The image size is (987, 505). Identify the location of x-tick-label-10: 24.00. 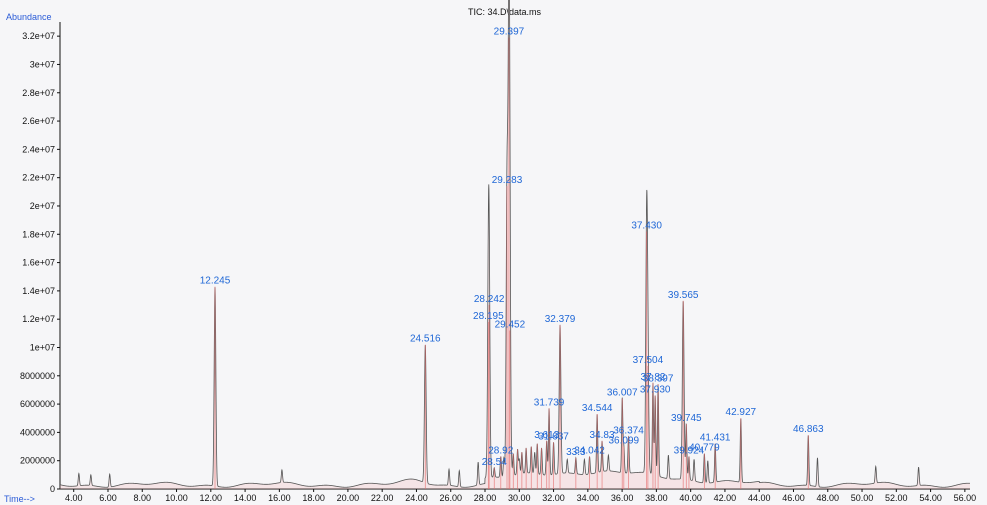
(416, 498).